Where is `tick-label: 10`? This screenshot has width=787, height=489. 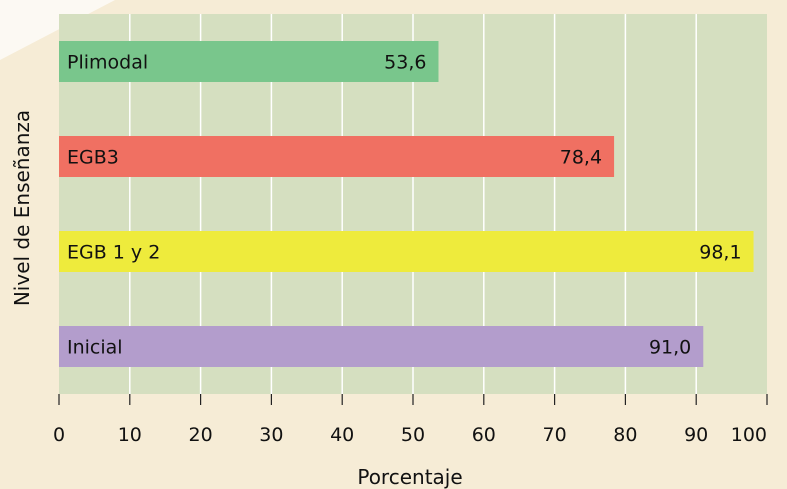
tick-label: 10 is located at coordinates (130, 435).